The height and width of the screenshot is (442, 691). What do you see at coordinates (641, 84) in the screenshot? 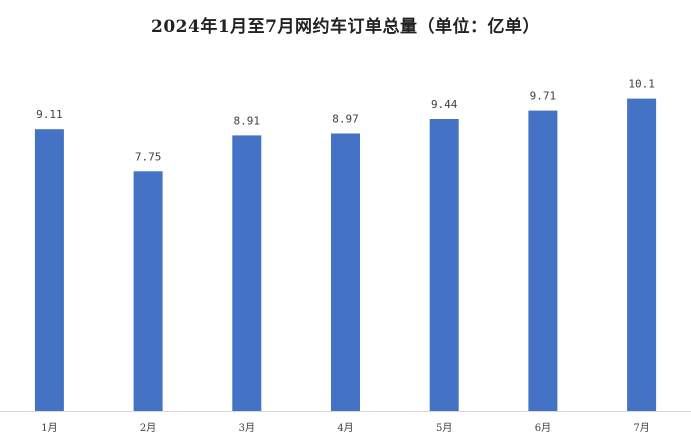
I see `data-label-7: 10.1` at bounding box center [641, 84].